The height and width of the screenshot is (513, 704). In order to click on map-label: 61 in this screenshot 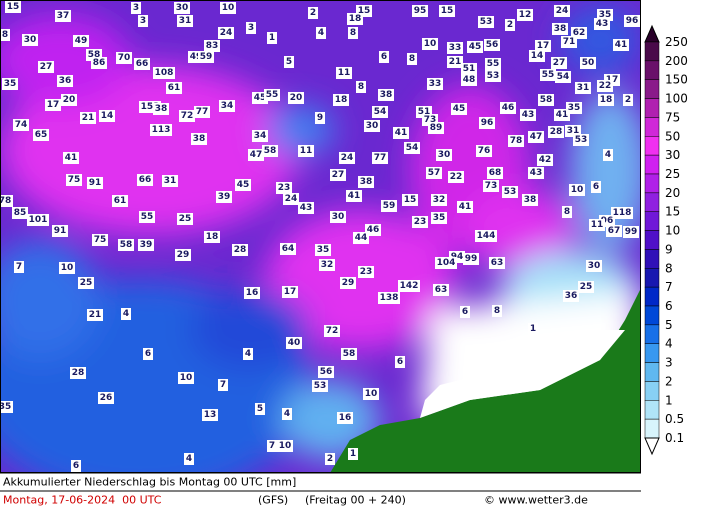, I will do `click(174, 88)`.